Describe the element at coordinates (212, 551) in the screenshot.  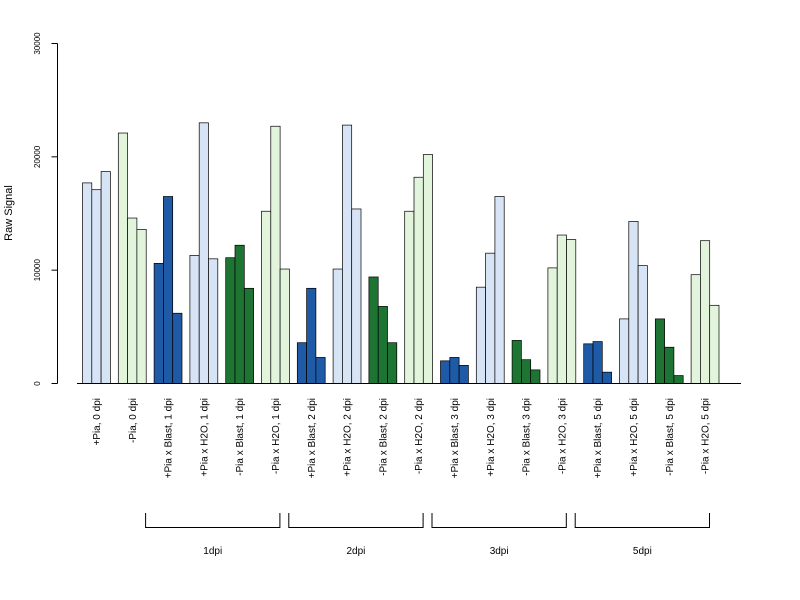
I see `group-label: 1dpi` at that location.